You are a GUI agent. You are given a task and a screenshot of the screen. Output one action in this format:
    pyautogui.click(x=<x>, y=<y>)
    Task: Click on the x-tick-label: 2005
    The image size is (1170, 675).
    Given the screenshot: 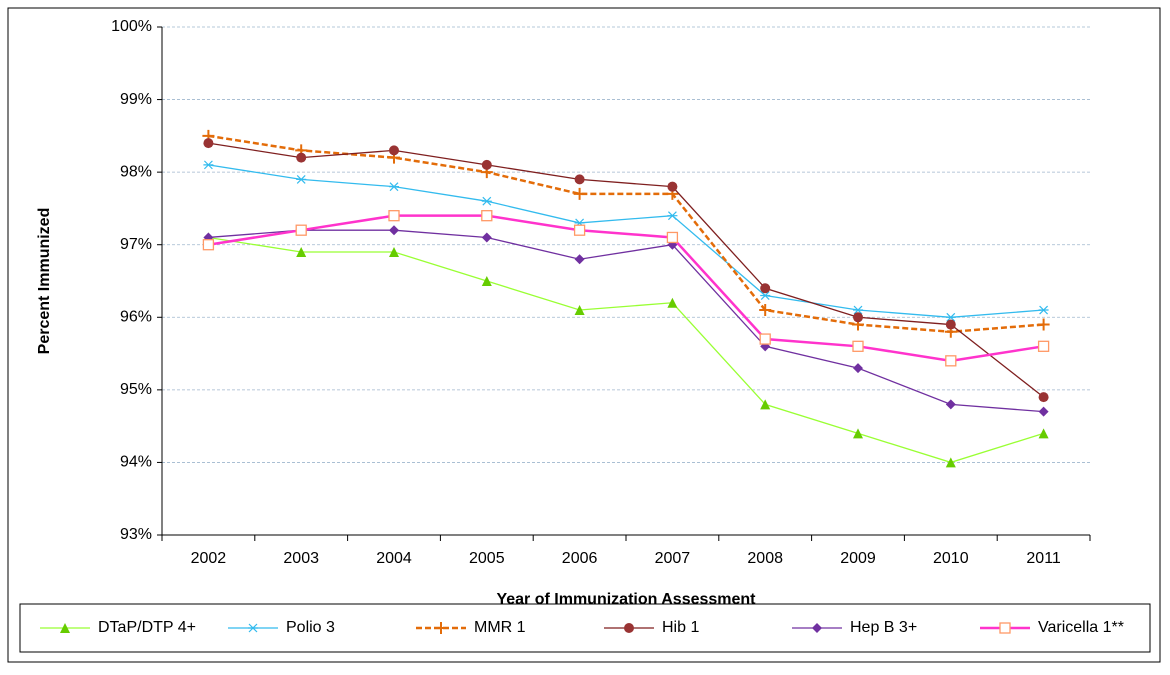 What is the action you would take?
    pyautogui.click(x=487, y=558)
    